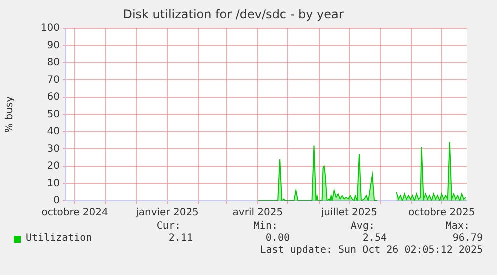  What do you see at coordinates (10, 114) in the screenshot?
I see `y-axis-title: % busy` at bounding box center [10, 114].